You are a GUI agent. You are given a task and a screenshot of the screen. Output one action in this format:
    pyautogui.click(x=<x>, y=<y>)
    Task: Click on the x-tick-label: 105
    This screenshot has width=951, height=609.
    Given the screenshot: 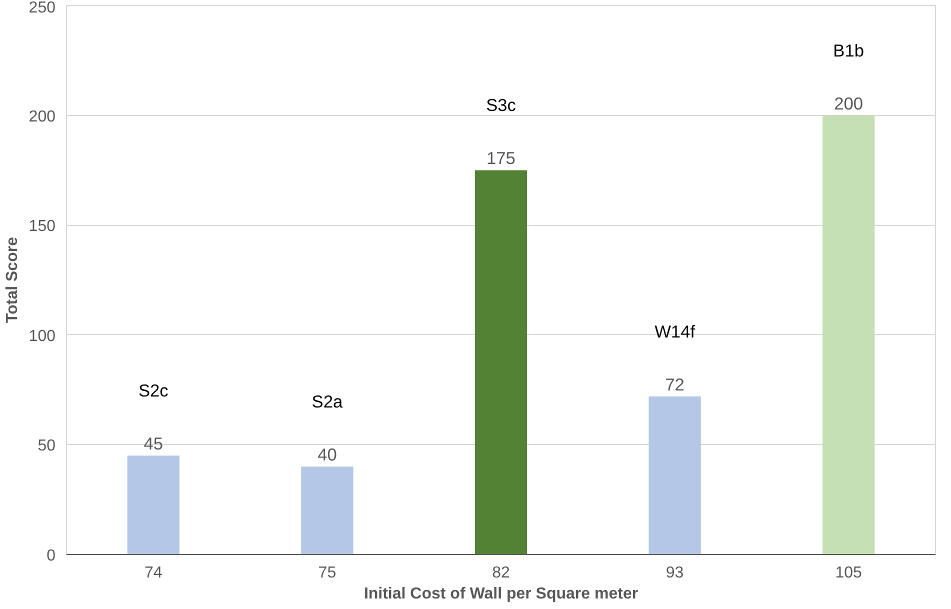 What is the action you would take?
    pyautogui.click(x=848, y=573)
    